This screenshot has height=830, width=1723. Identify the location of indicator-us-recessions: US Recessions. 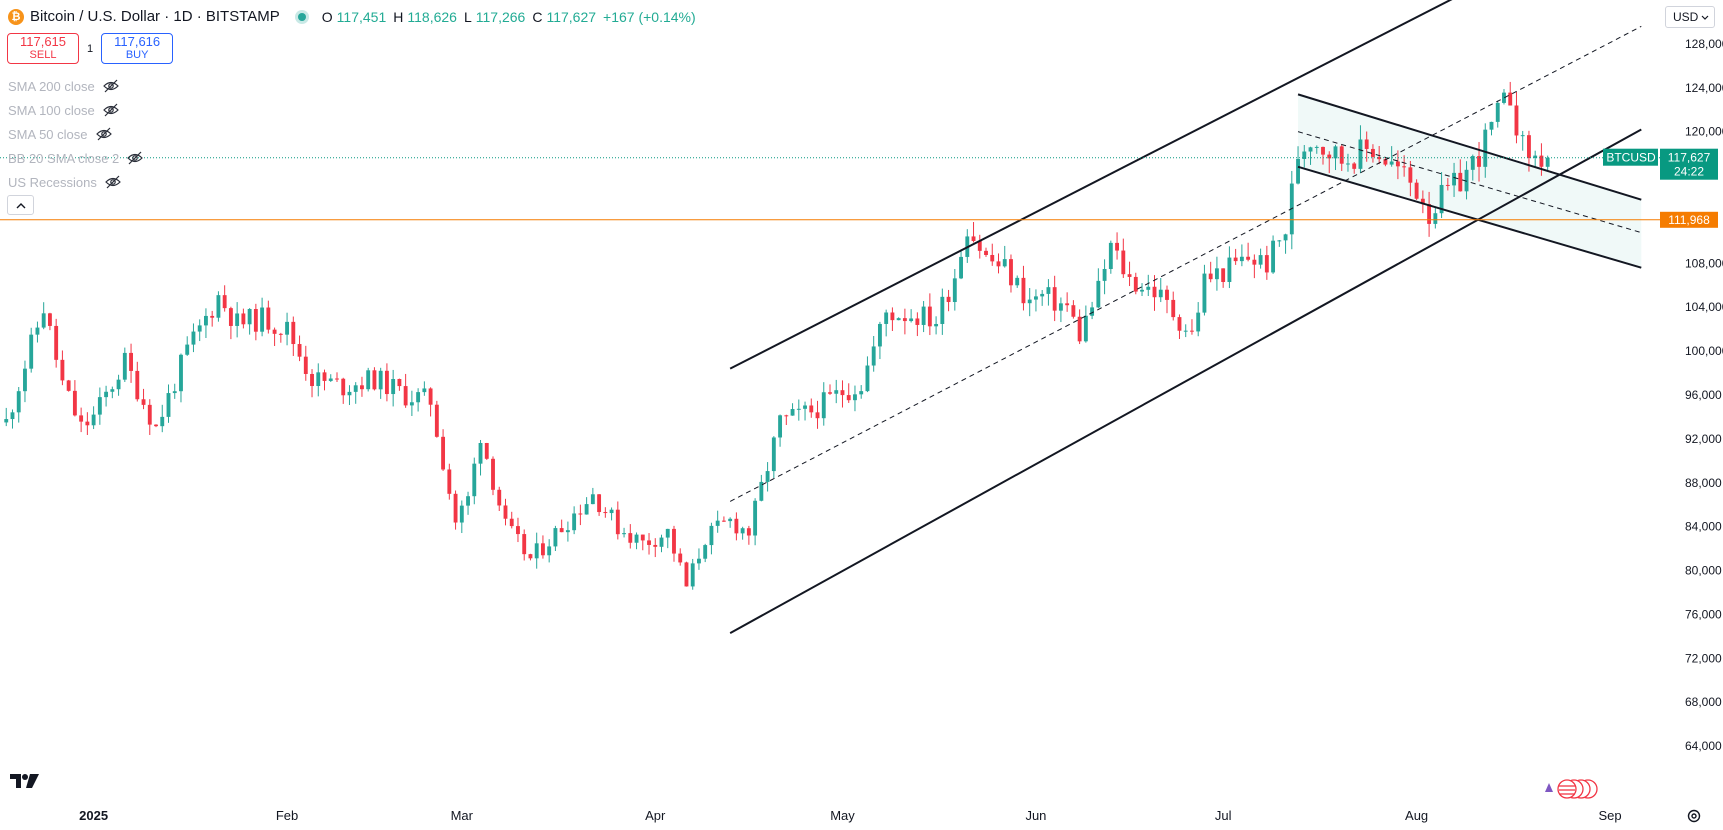
(75, 182).